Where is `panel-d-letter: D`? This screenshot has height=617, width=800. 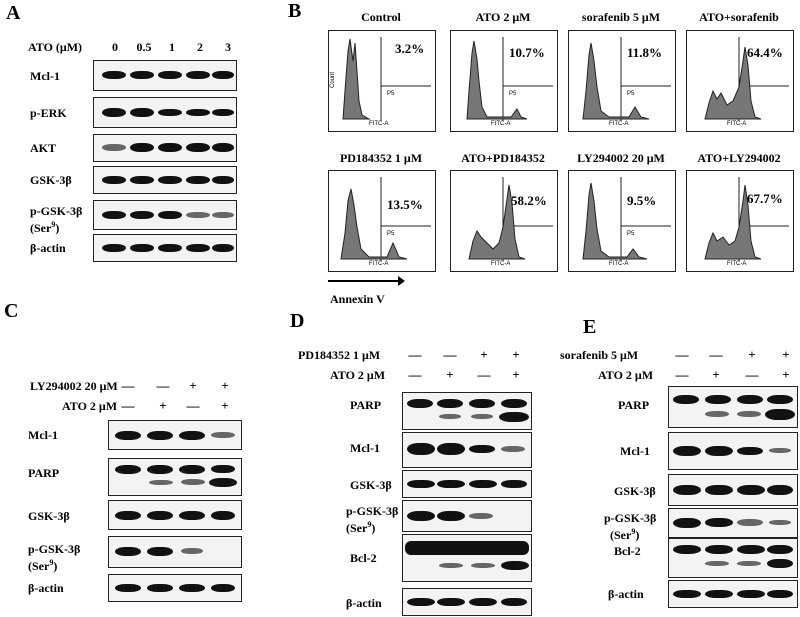 panel-d-letter: D is located at coordinates (297, 321).